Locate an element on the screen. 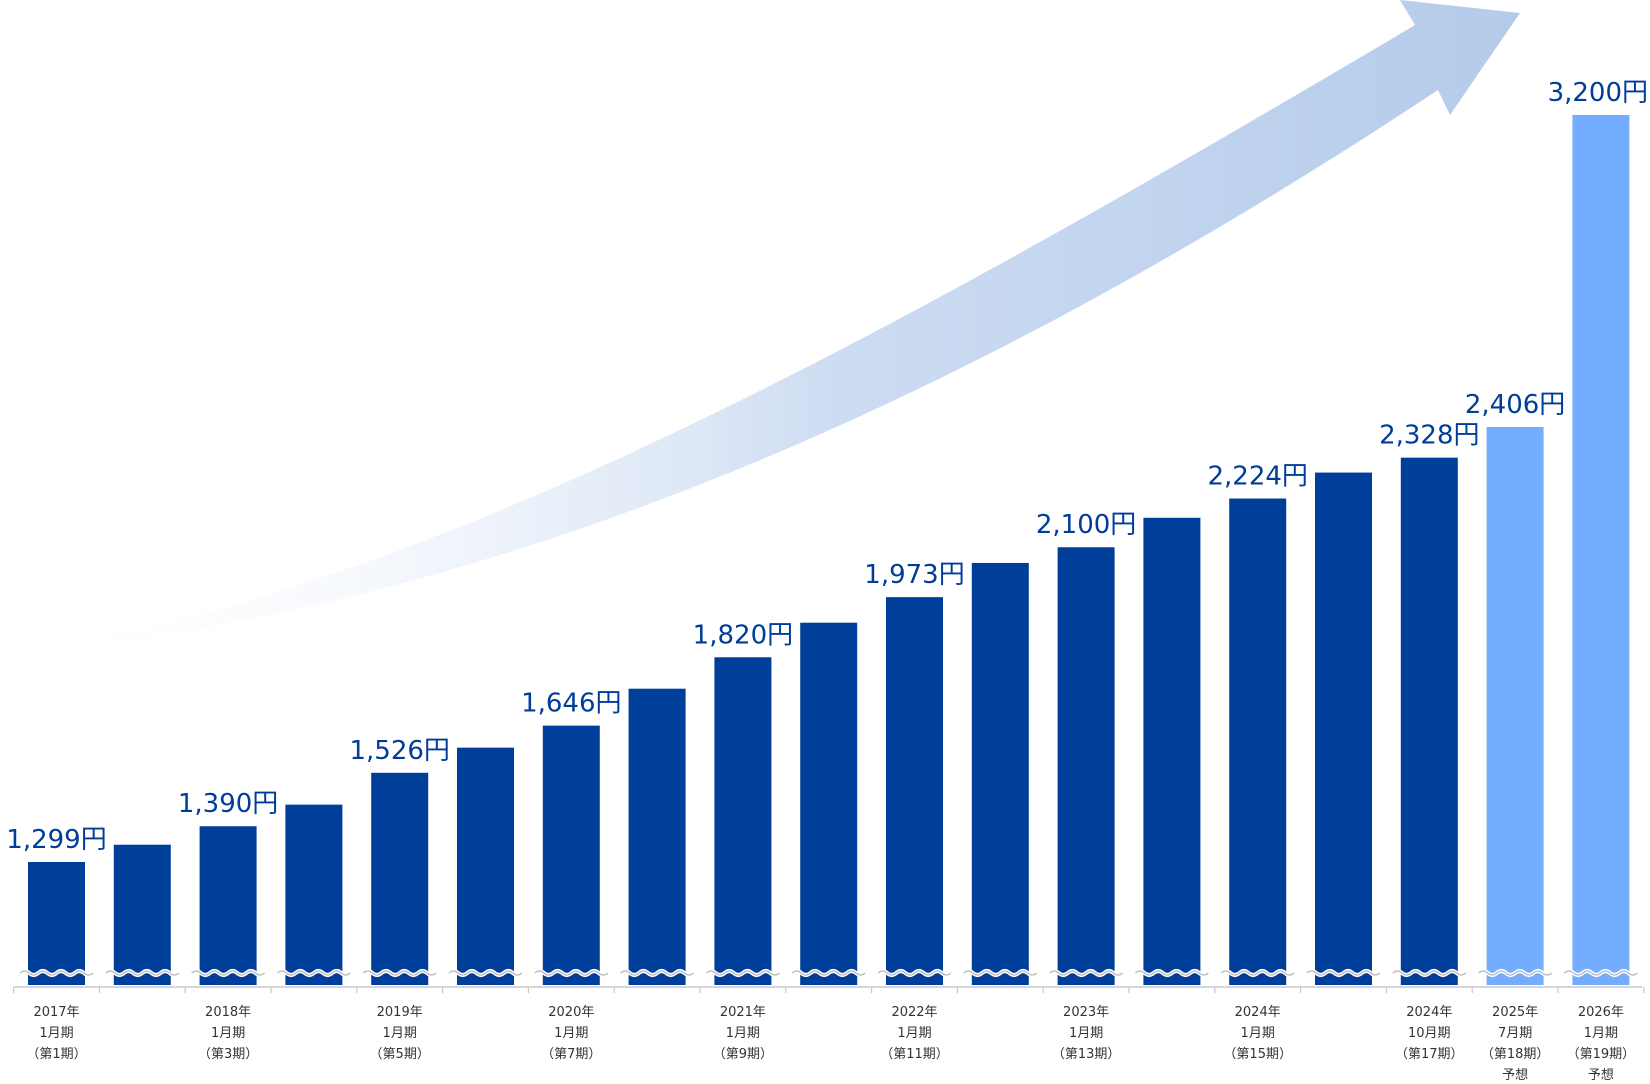 This screenshot has width=1650, height=1084. bar-value-label: 2,328円 is located at coordinates (1429, 436).